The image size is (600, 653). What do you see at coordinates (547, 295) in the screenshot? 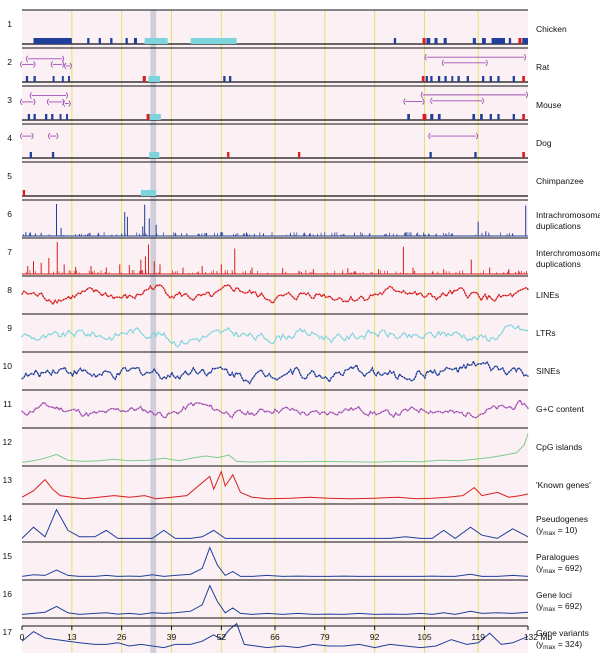
I see `track-label: LINEs` at bounding box center [547, 295].